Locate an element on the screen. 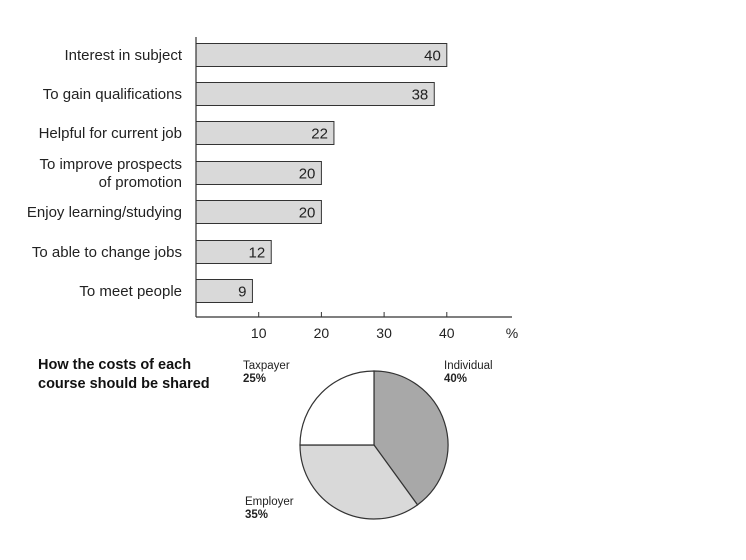 Image resolution: width=746 pixels, height=560 pixels. bar-value-label-2: 22 is located at coordinates (319, 134).